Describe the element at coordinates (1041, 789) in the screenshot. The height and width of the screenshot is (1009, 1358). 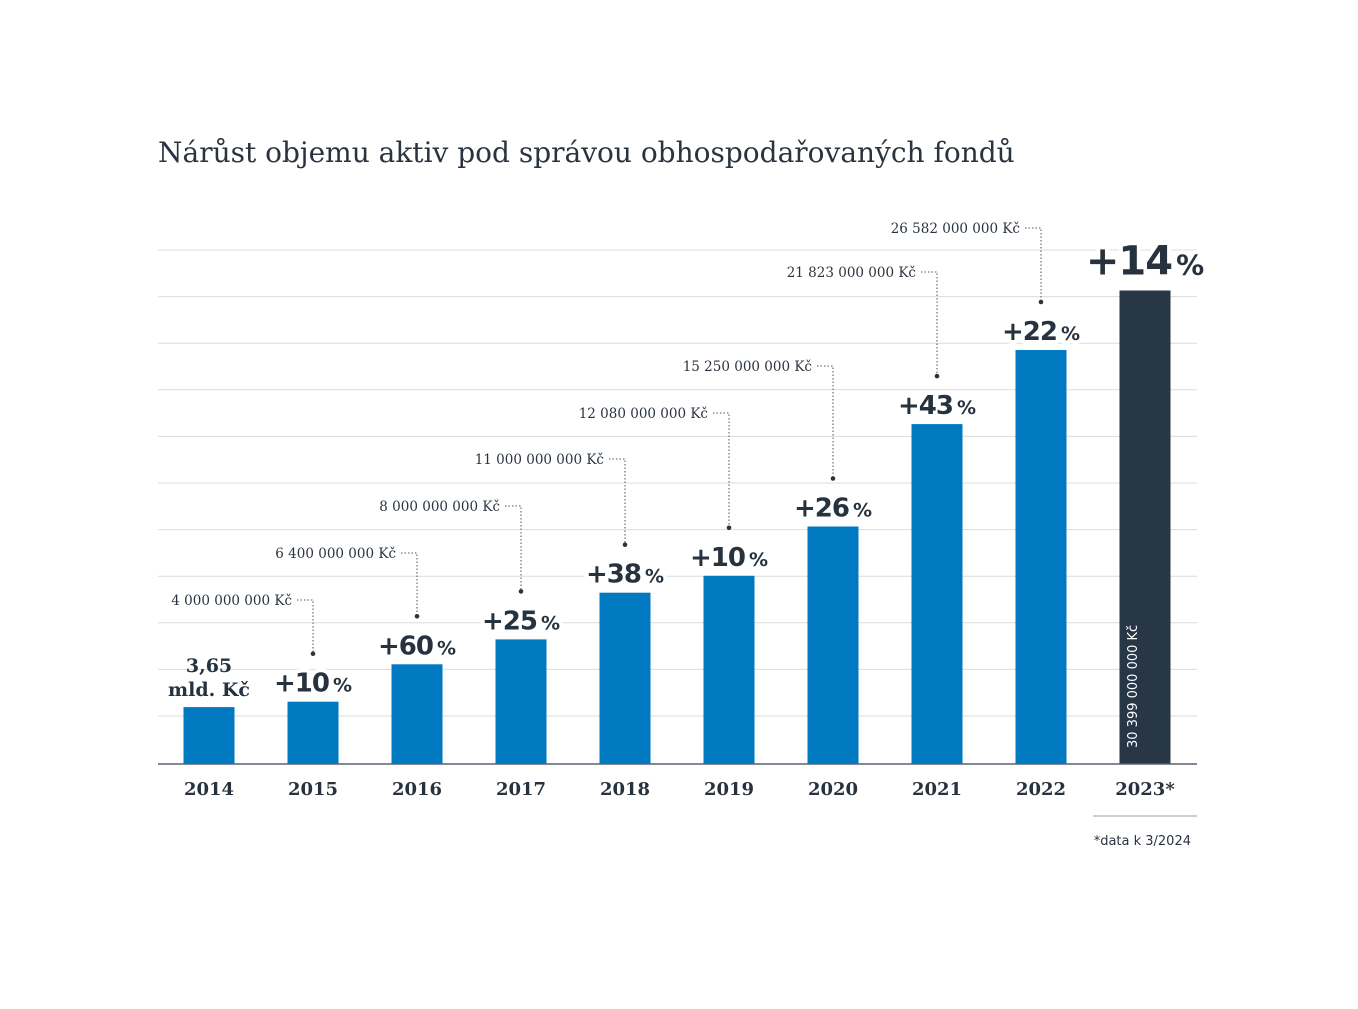
I see `category-label: 2022` at that location.